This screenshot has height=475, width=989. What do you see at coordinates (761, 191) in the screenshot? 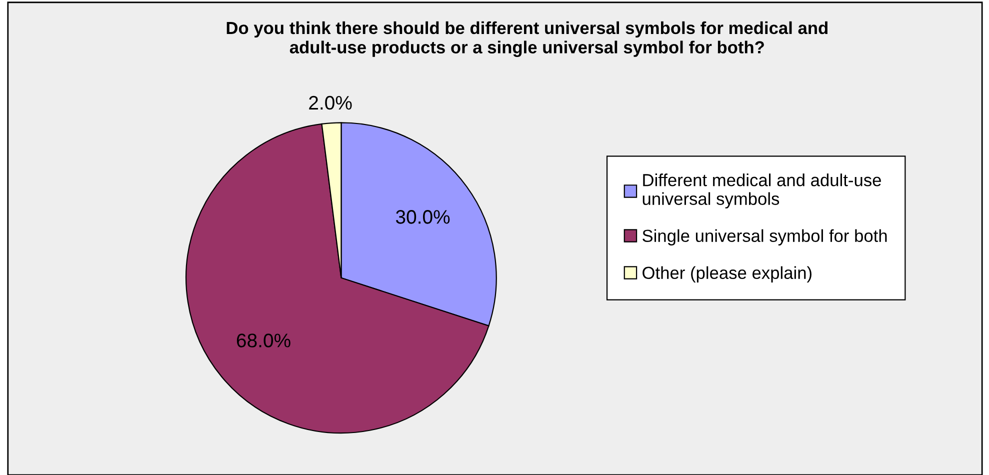
I see `legend-label: Different medical and adult-use universal symbols` at bounding box center [761, 191].